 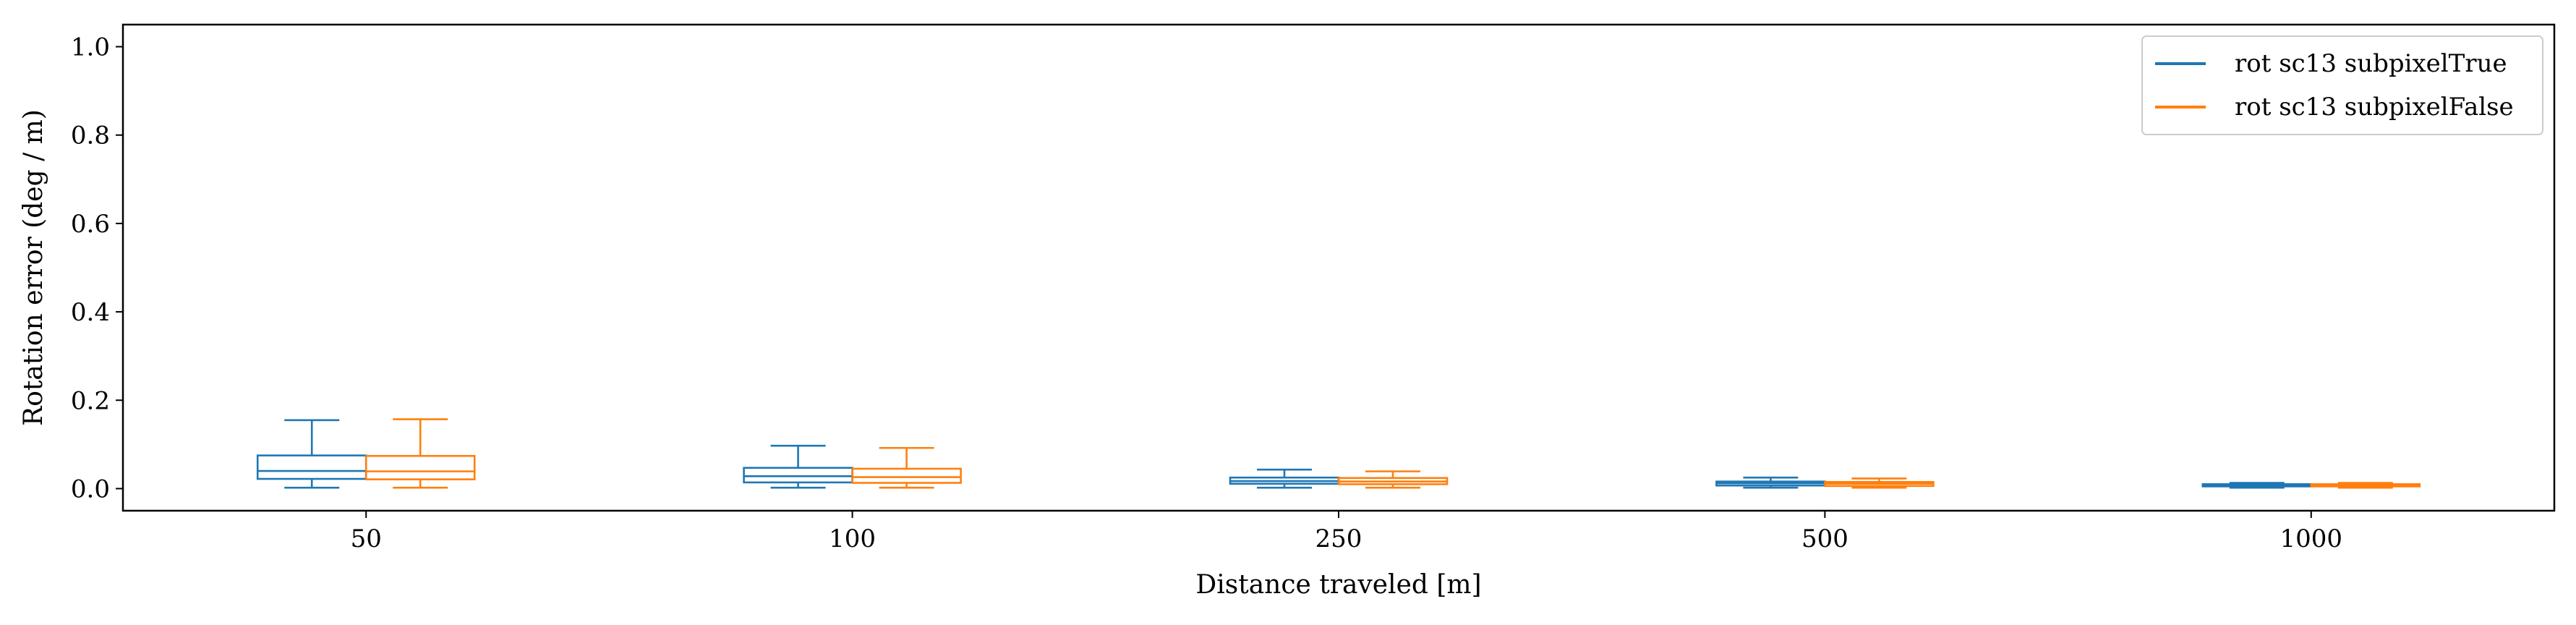 I want to click on y-tick-label: 0.0, so click(x=91, y=489).